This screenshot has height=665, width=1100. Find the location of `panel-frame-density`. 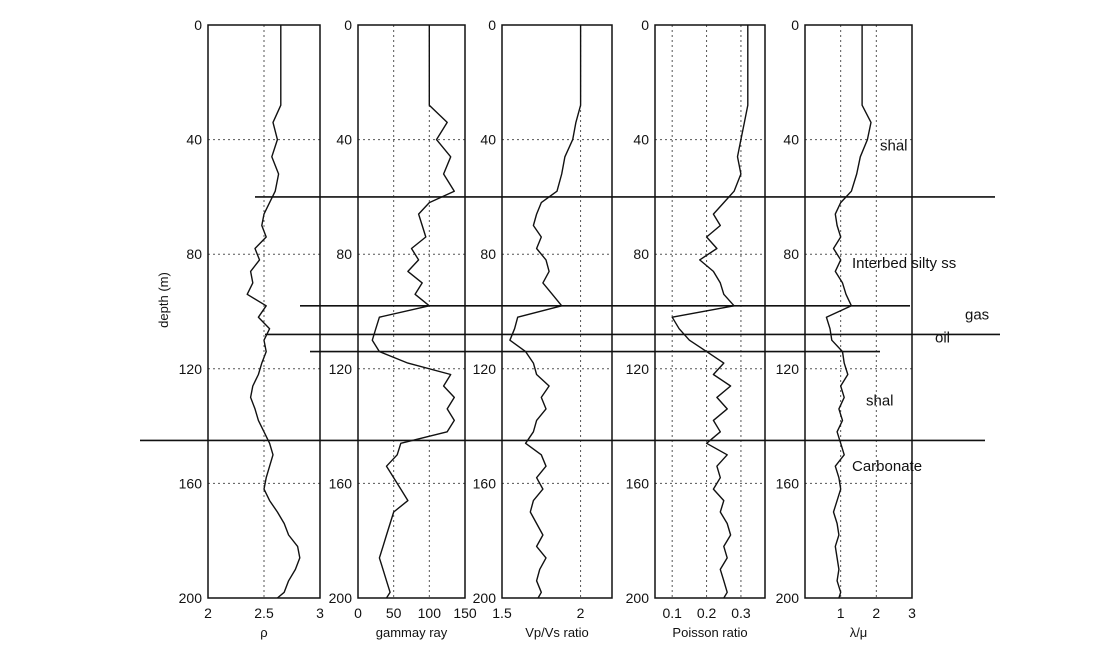

panel-frame-density is located at coordinates (264, 311).